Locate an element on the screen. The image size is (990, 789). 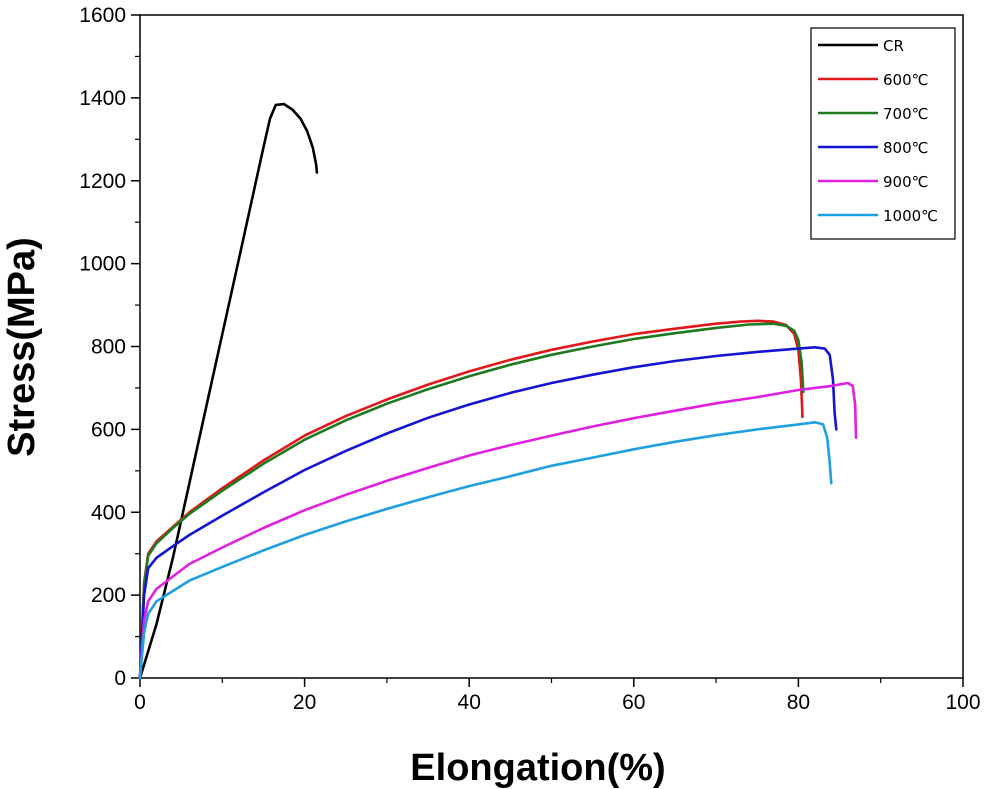
y-tick-label: 0 is located at coordinates (120, 678).